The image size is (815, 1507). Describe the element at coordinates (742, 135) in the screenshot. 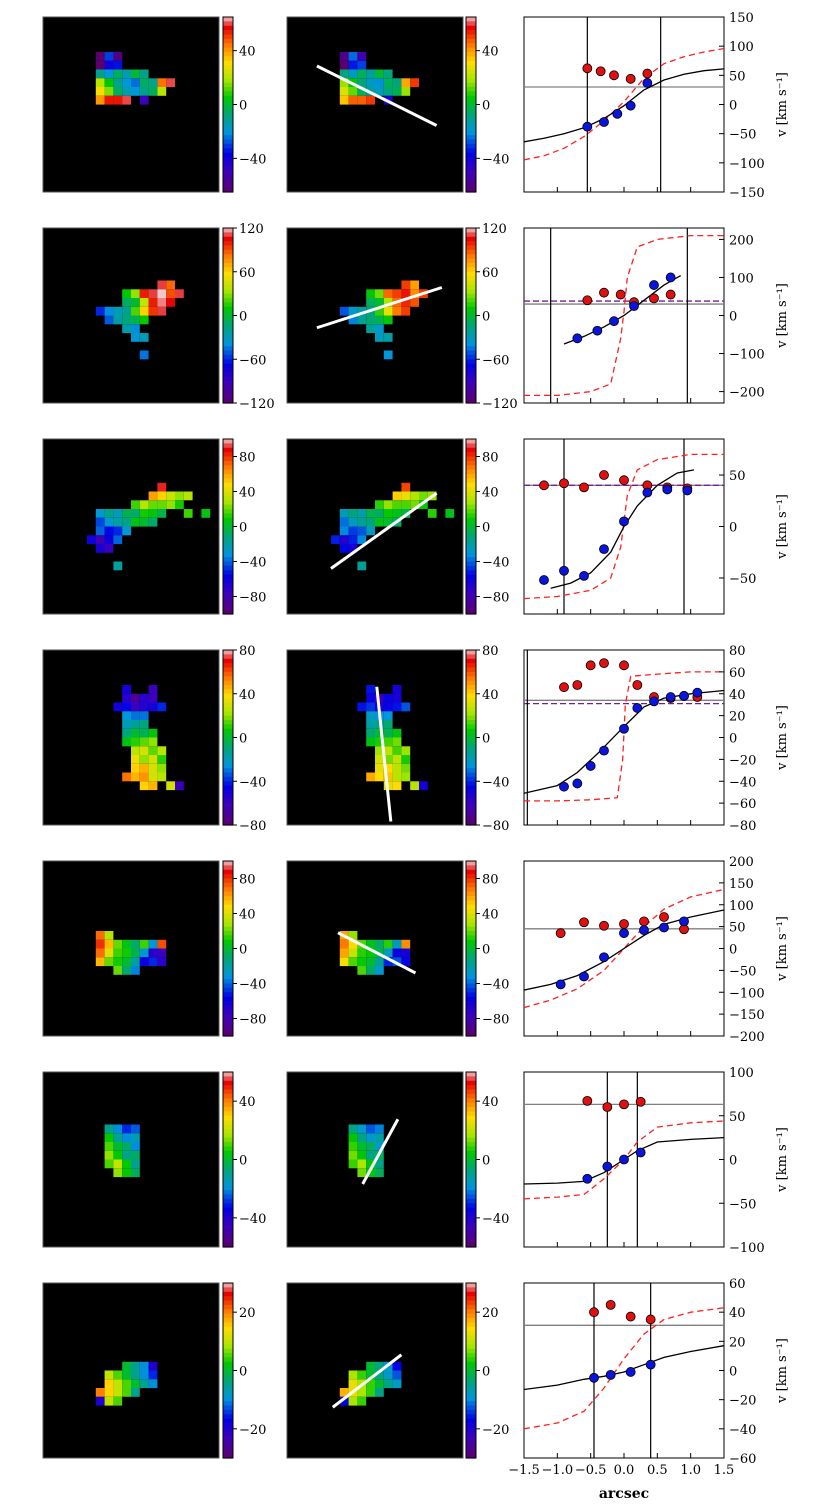

I see `y-tick-label: −50` at that location.